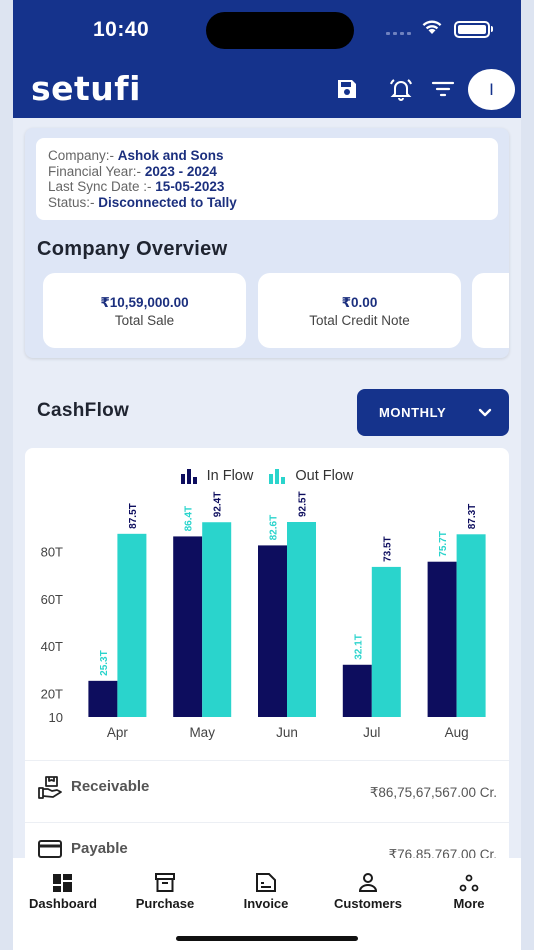 This screenshot has height=950, width=534. I want to click on nav-purchase: Purchase, so click(165, 890).